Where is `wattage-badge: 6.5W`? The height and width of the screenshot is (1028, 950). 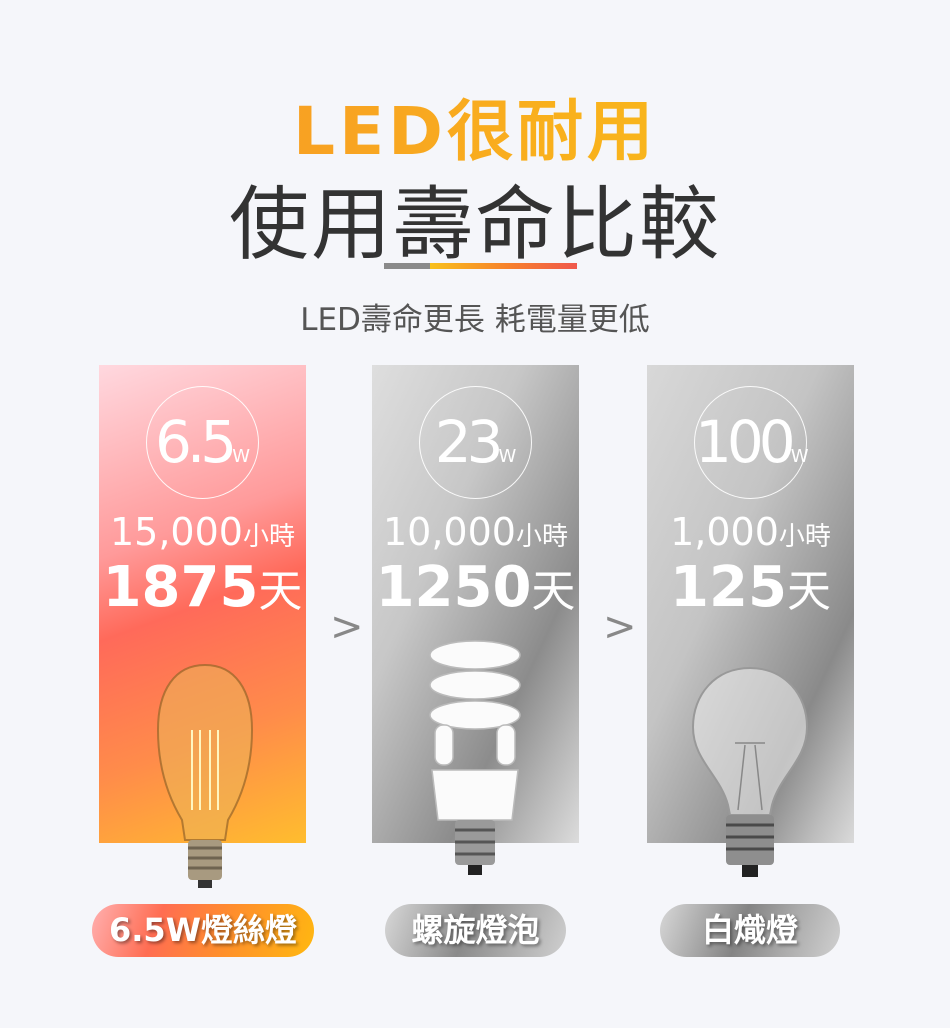
wattage-badge: 6.5W is located at coordinates (202, 442).